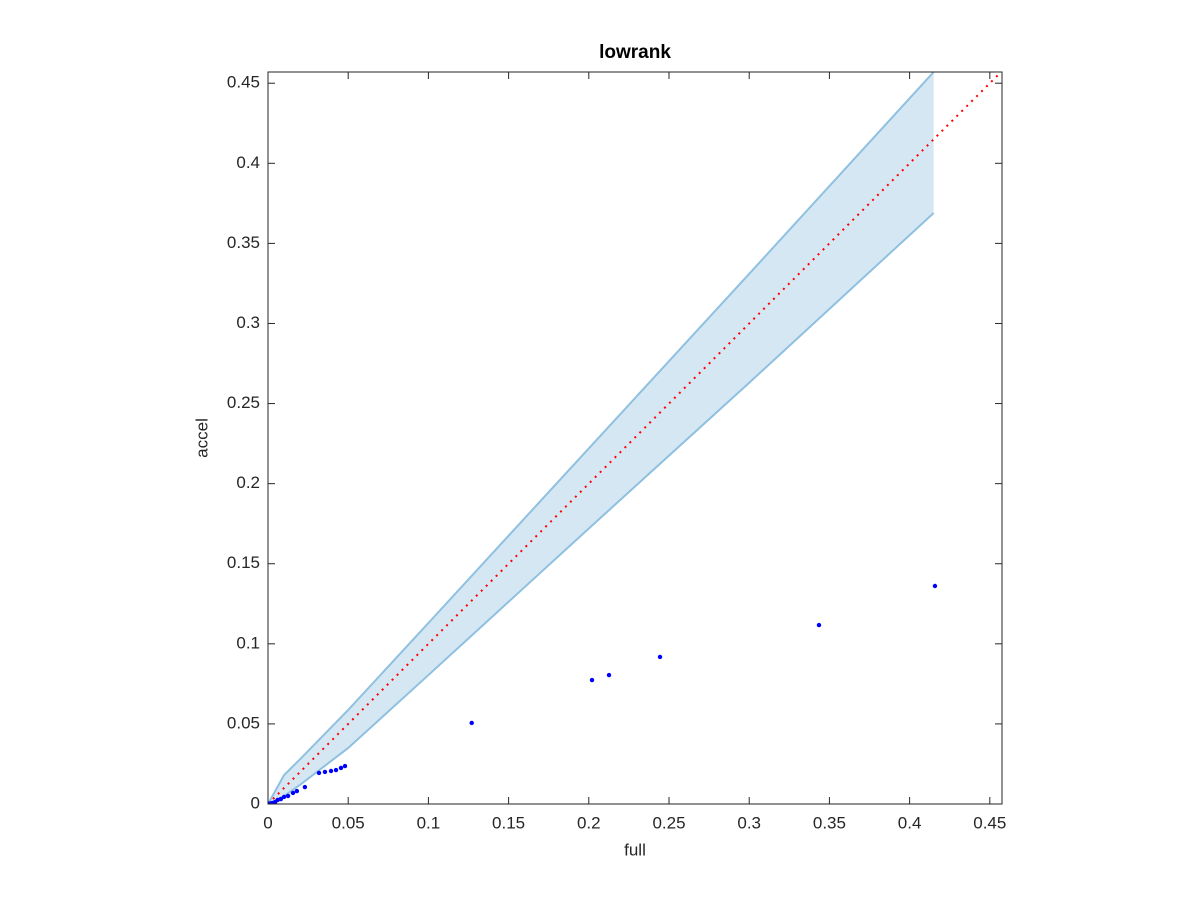  I want to click on x-tick-label: 0.2, so click(589, 822).